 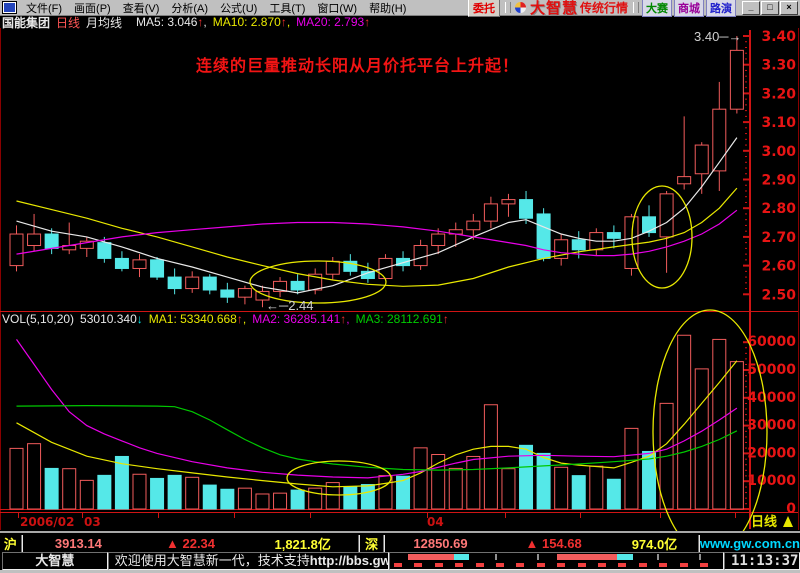 What do you see at coordinates (762, 561) in the screenshot?
I see `system-clock: 11:13:37` at bounding box center [762, 561].